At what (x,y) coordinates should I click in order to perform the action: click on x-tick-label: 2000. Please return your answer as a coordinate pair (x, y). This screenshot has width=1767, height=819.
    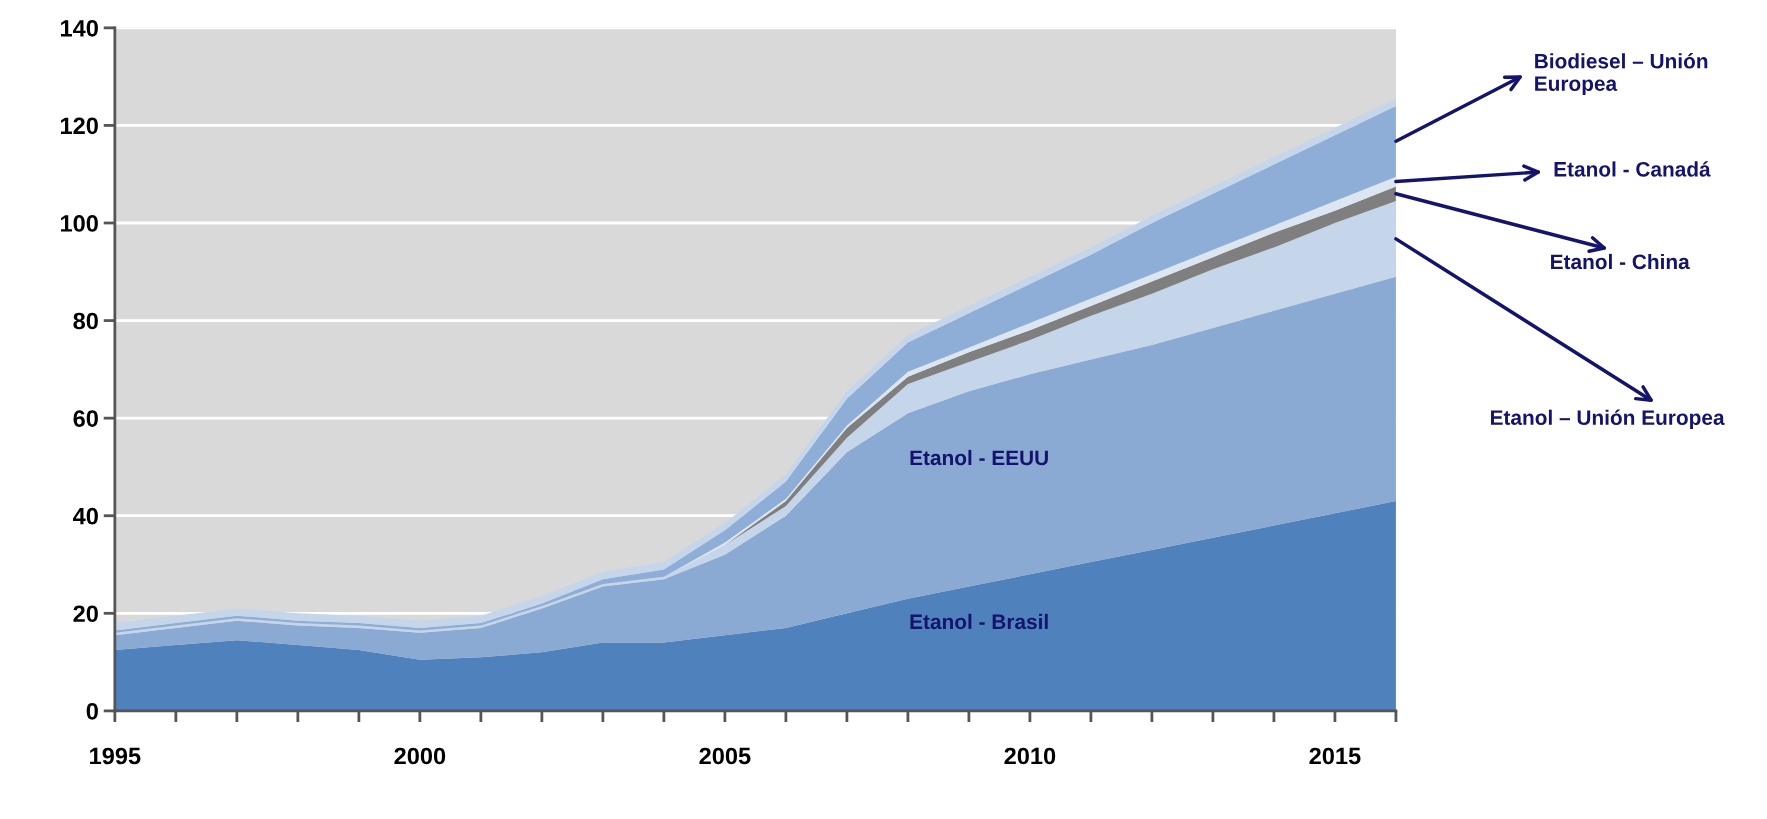
    Looking at the image, I should click on (420, 756).